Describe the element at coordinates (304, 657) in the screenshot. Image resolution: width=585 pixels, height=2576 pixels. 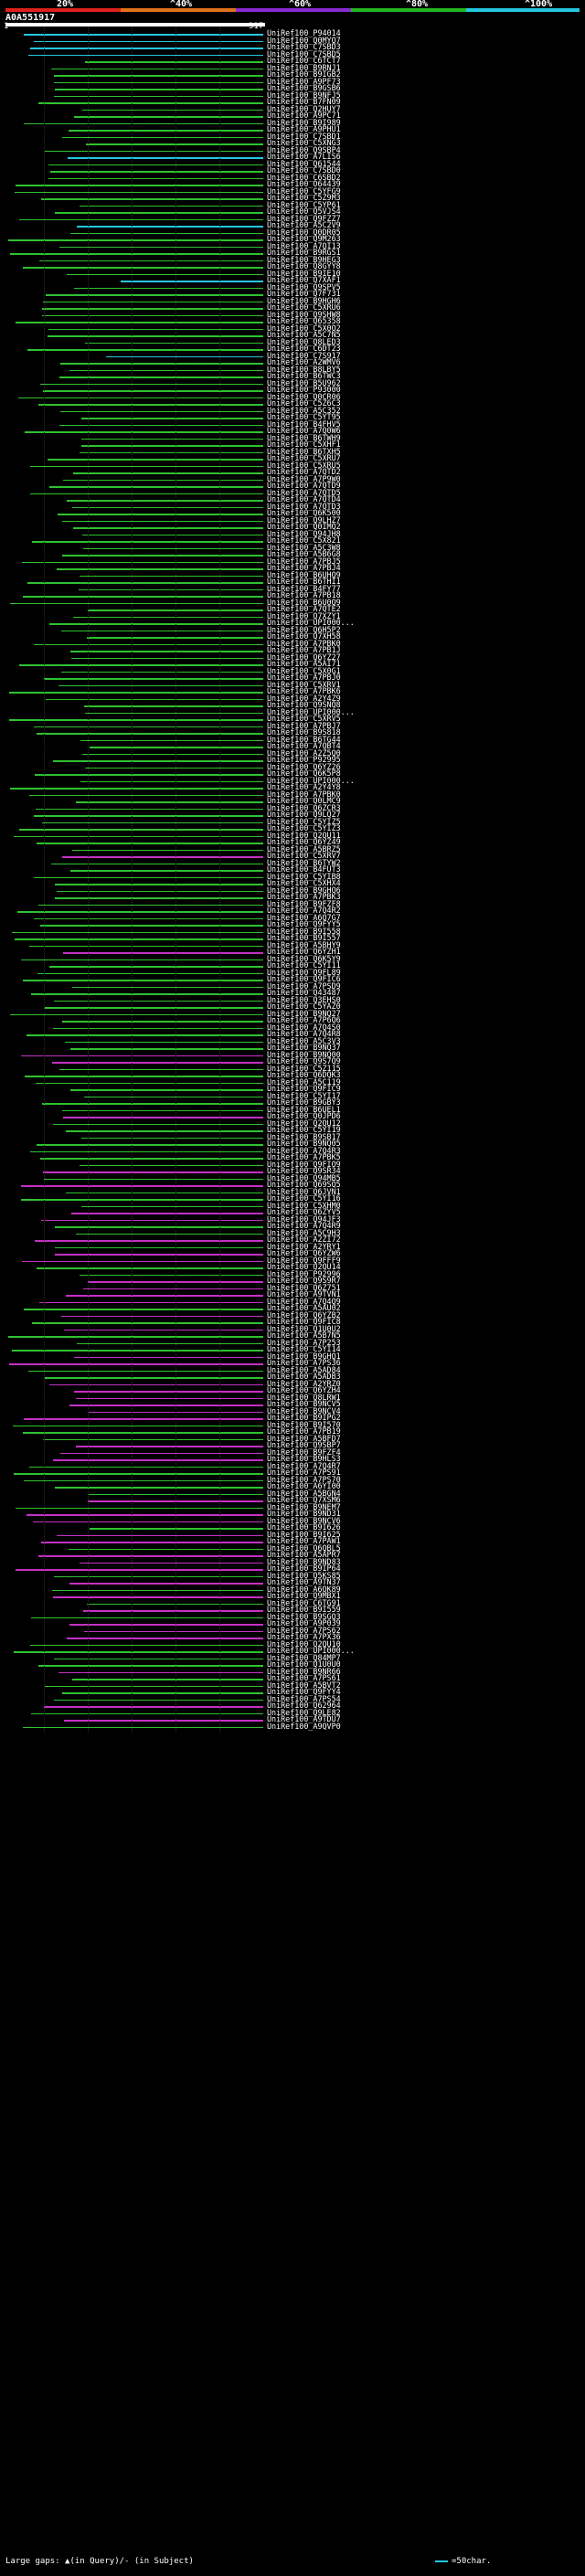
I see `hit-label: UniRef100_Q6YZ27` at that location.